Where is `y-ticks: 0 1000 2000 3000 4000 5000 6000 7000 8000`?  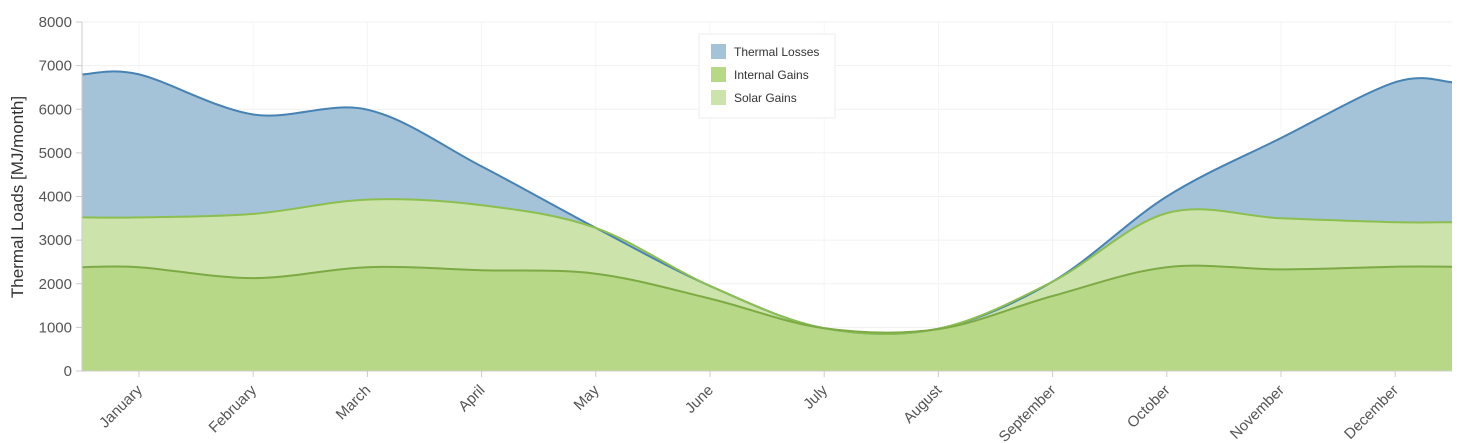
y-ticks: 0 1000 2000 3000 4000 5000 6000 7000 8000 is located at coordinates (60, 197).